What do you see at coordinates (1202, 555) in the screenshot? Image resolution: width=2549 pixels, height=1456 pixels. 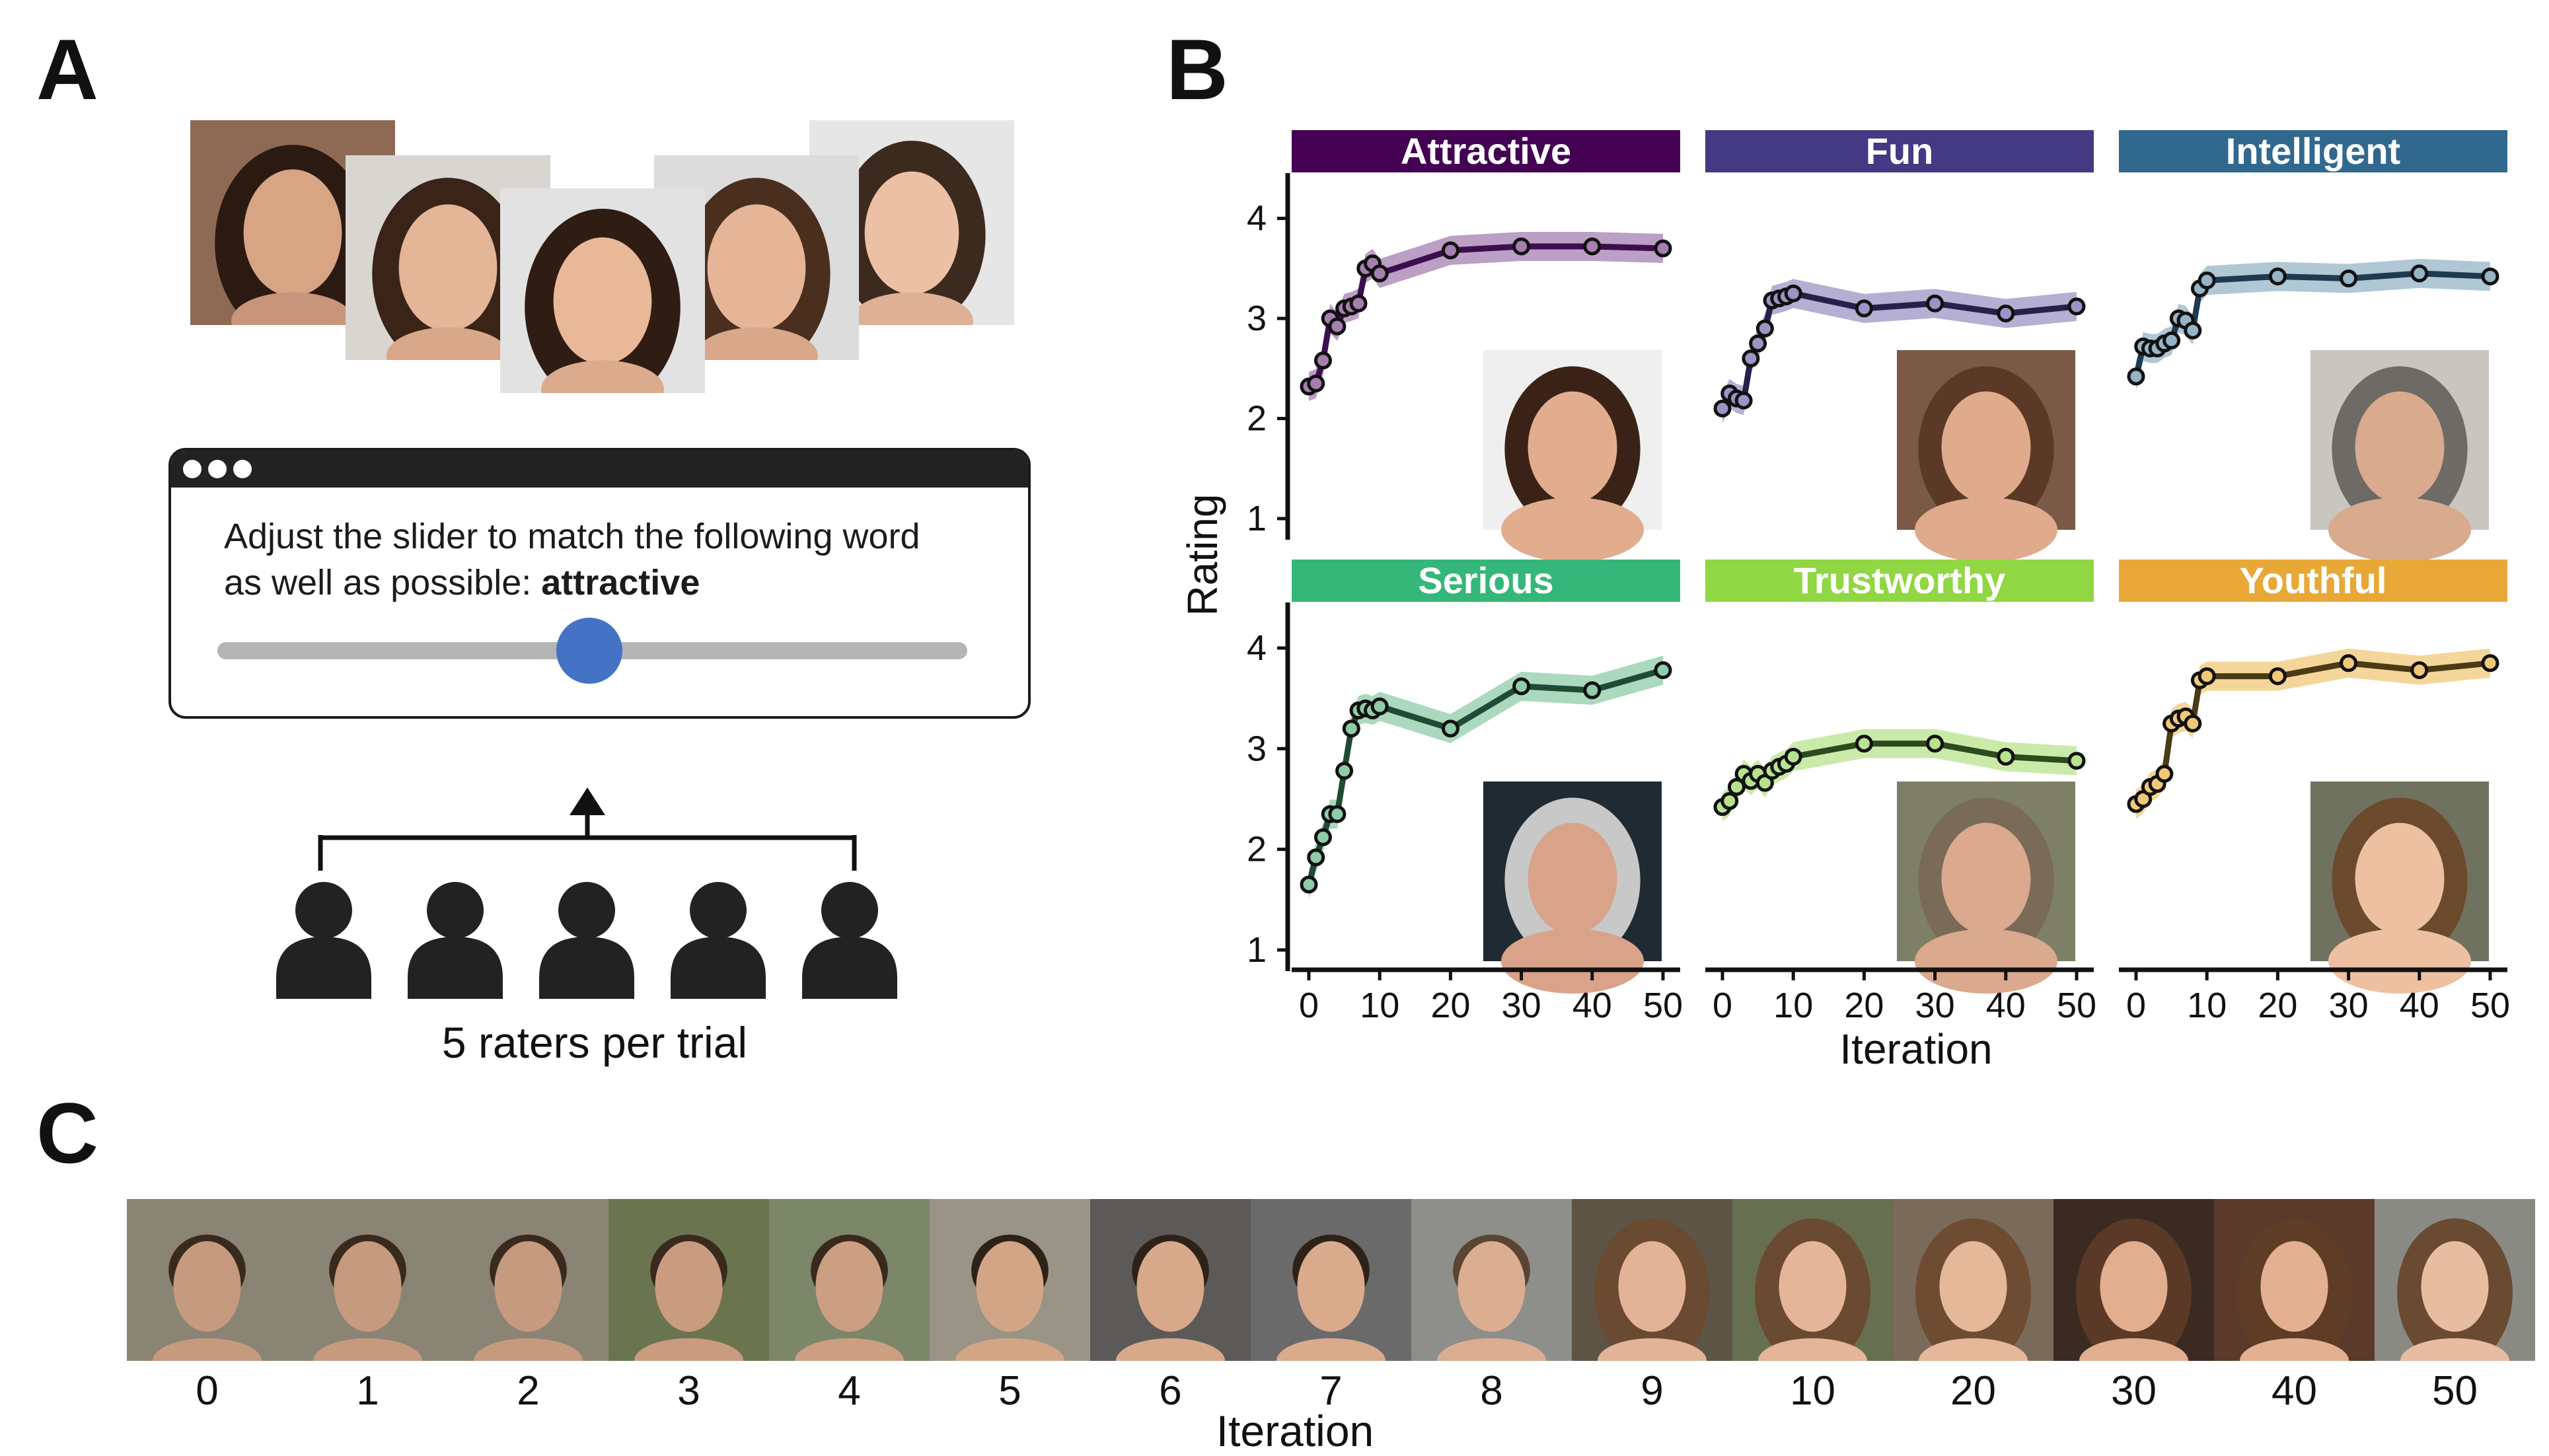 I see `y-axis-title: Rating` at bounding box center [1202, 555].